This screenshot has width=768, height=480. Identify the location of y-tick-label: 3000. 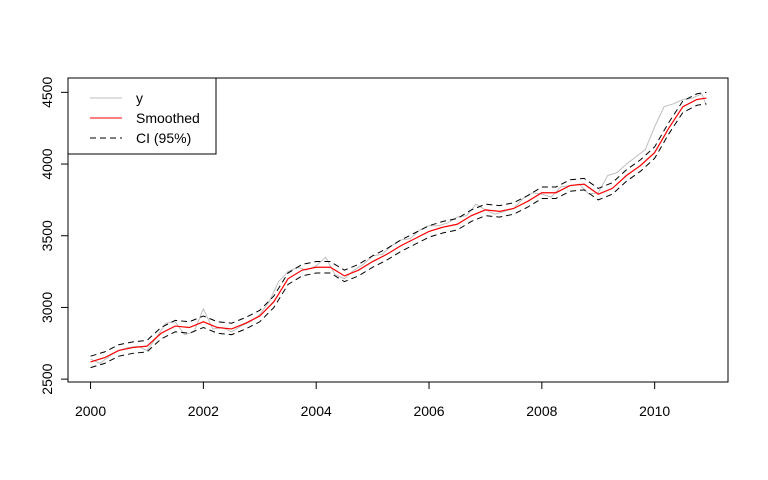
(47, 307).